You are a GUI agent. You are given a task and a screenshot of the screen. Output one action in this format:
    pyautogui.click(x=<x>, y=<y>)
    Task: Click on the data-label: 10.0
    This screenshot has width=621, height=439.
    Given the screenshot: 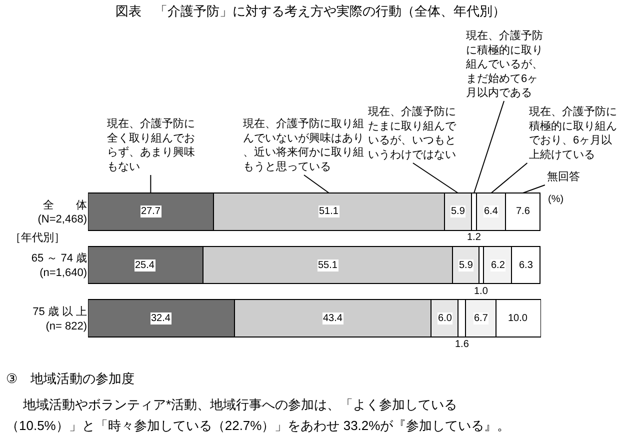 What is the action you would take?
    pyautogui.click(x=518, y=318)
    